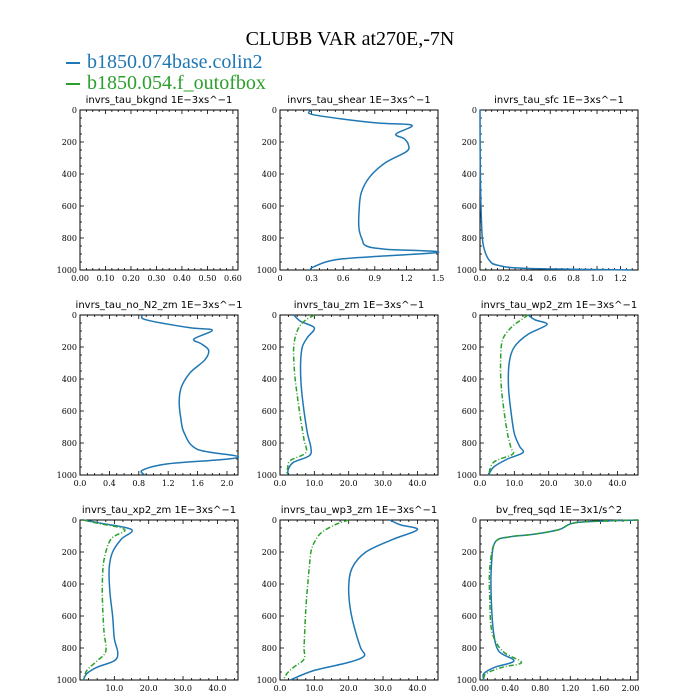 The width and height of the screenshot is (700, 700). What do you see at coordinates (597, 278) in the screenshot?
I see `x-tick-label: 1.0` at bounding box center [597, 278].